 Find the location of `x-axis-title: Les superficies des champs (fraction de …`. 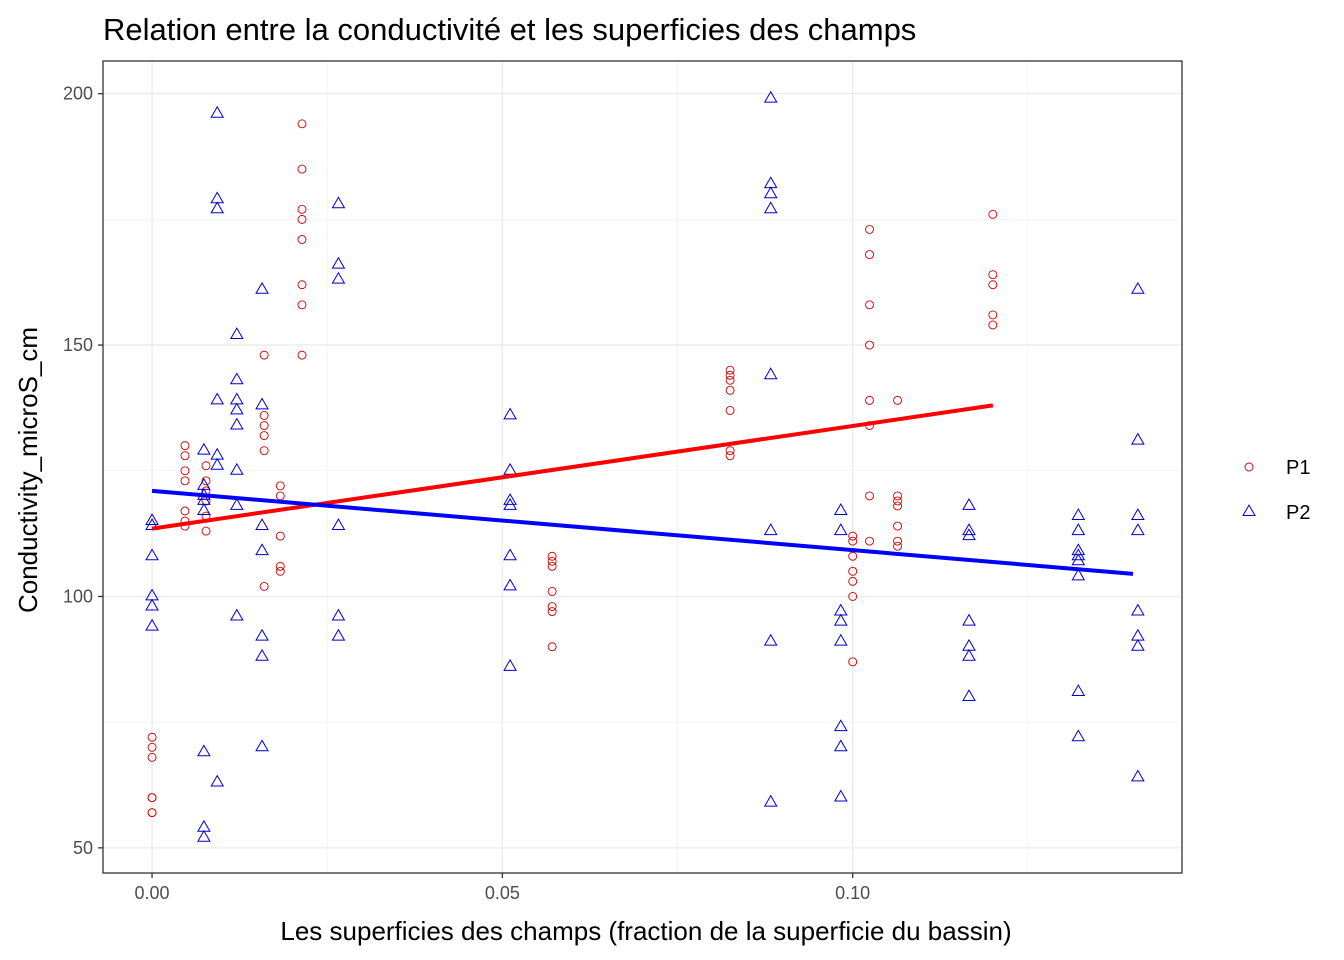

x-axis-title: Les superficies des champs (fraction de … is located at coordinates (645, 931).